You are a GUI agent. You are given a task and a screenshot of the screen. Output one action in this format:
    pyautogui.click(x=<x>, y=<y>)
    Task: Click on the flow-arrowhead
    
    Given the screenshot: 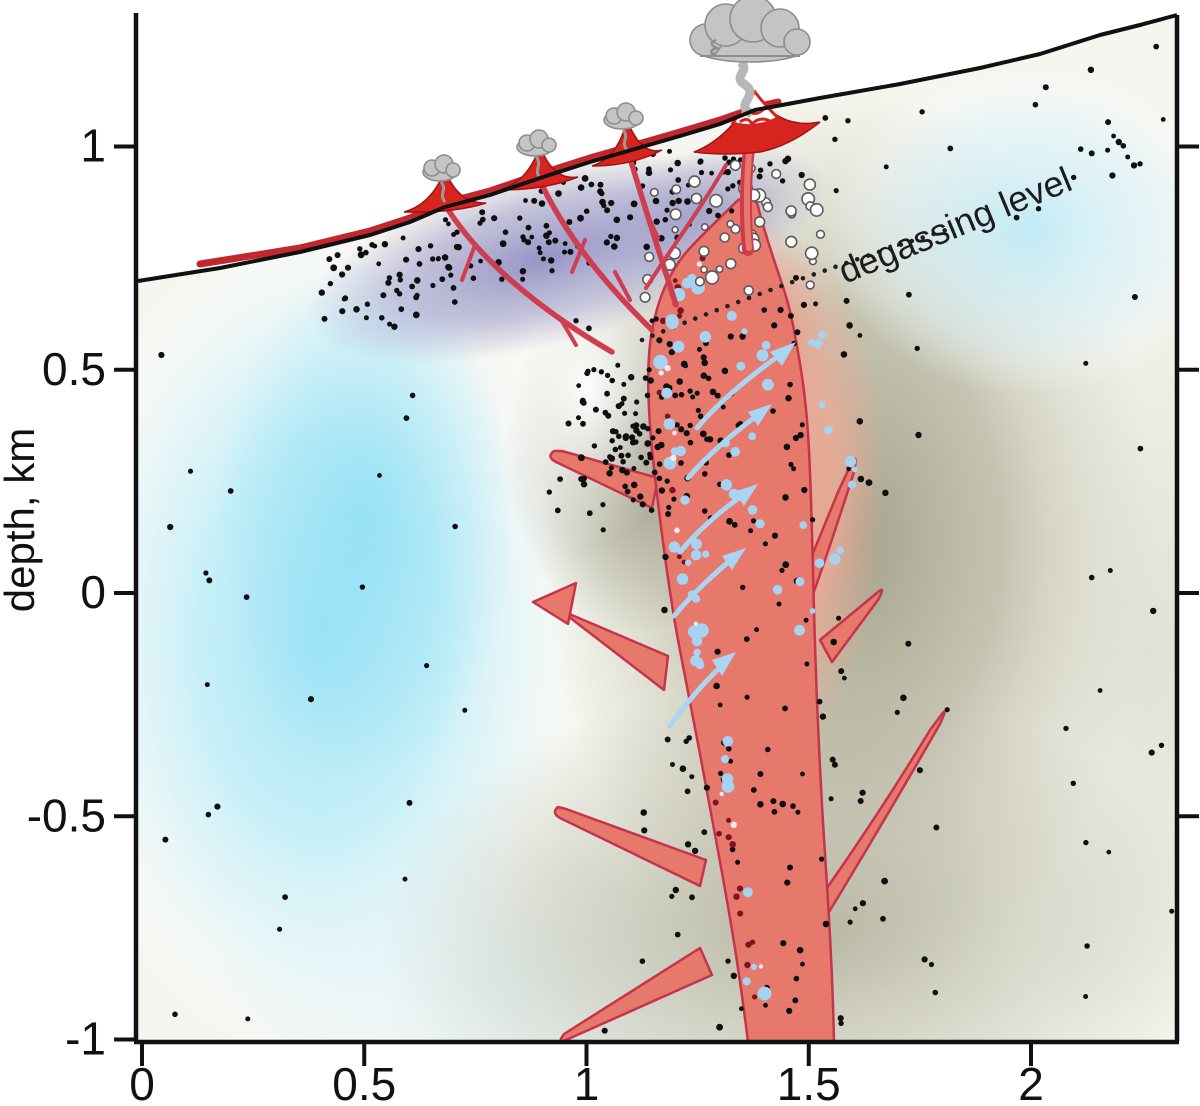 What is the action you would take?
    pyautogui.click(x=734, y=559)
    